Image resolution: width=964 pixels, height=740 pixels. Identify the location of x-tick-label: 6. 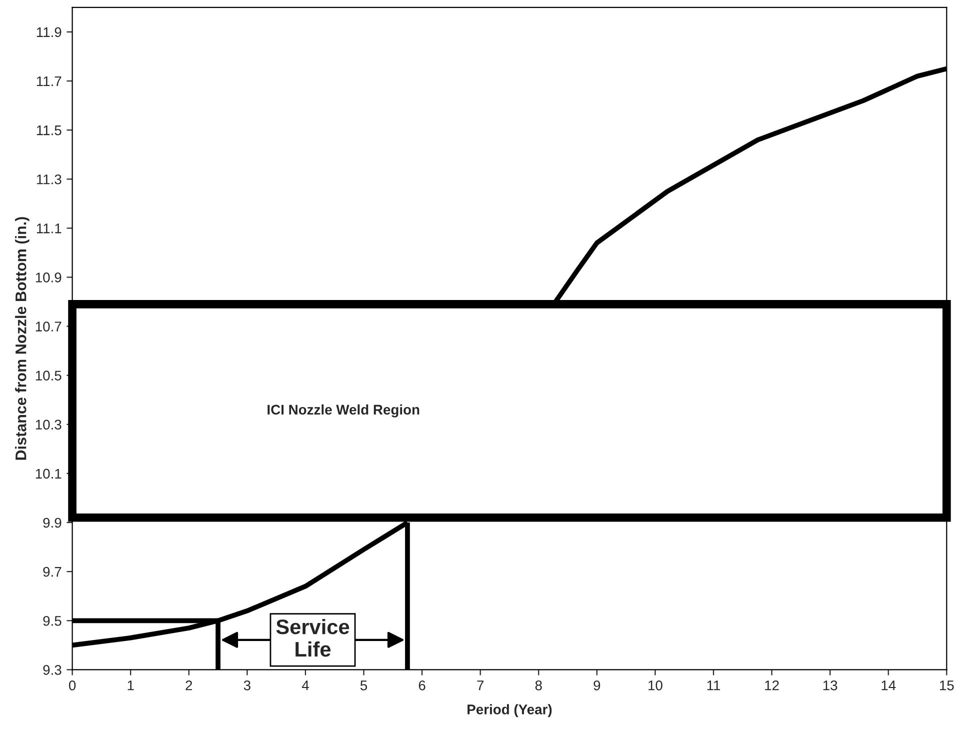
(422, 685).